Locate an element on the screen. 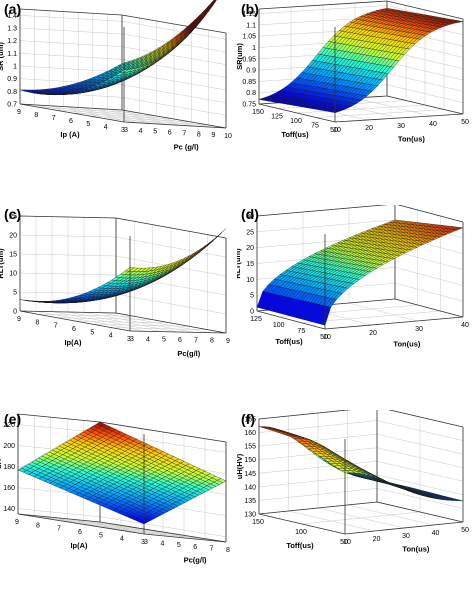 This screenshot has width=474, height=615. y-tick-label: 20 is located at coordinates (369, 128).